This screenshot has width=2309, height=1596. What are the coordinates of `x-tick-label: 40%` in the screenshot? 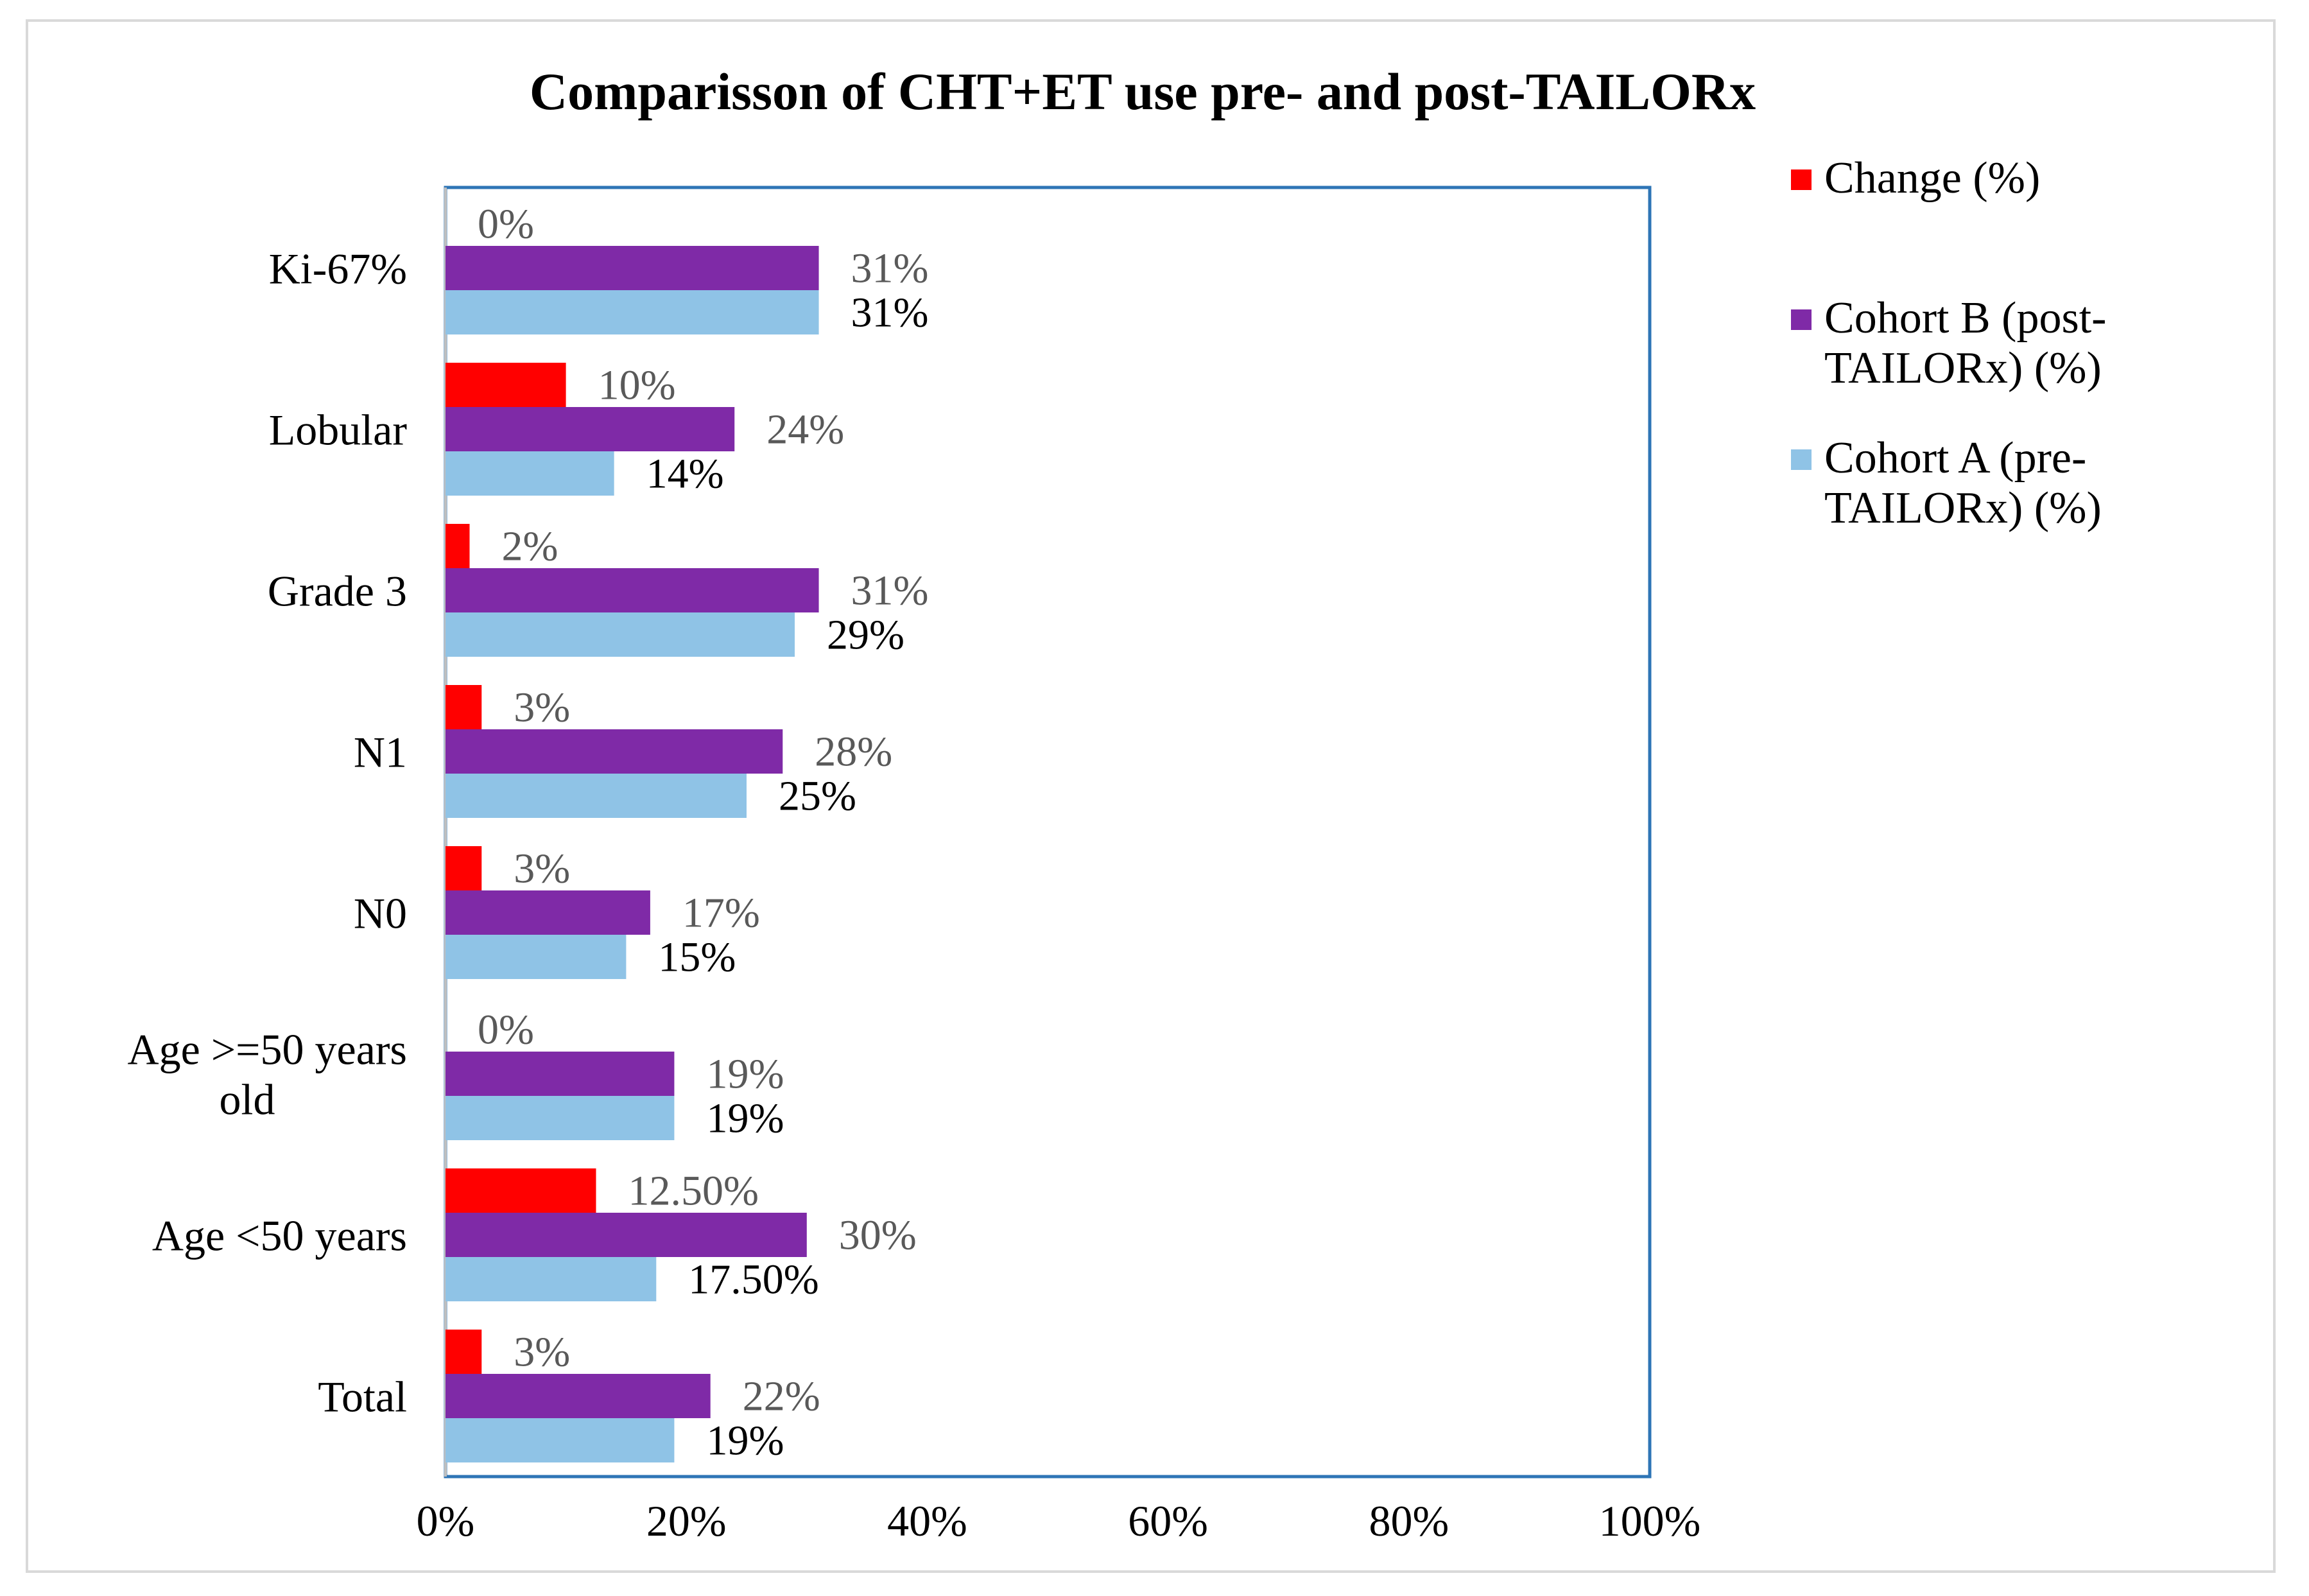 It's located at (927, 1520).